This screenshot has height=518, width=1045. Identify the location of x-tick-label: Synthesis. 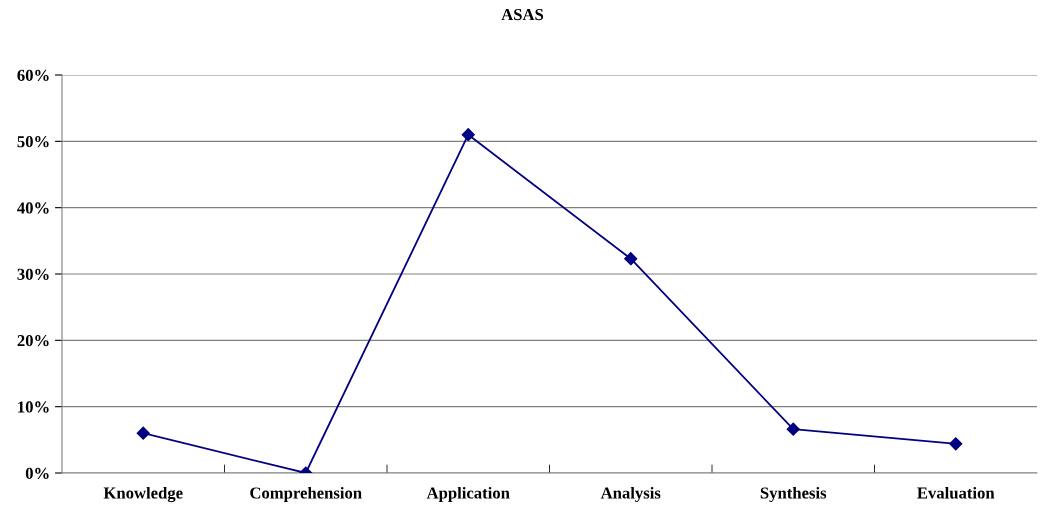
(793, 494).